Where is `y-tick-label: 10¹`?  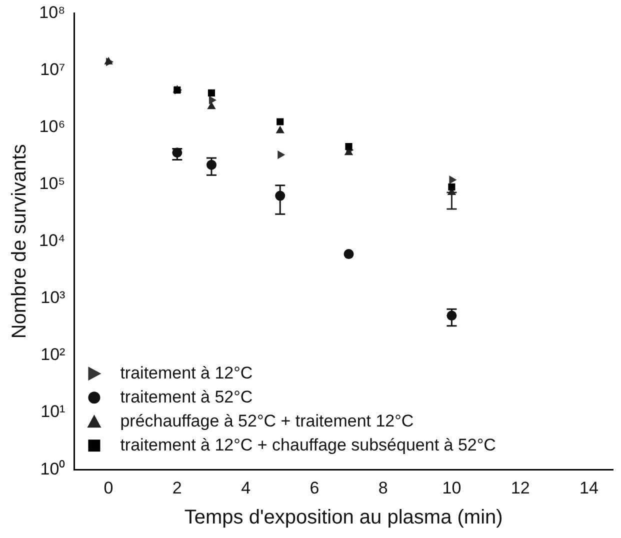
y-tick-label: 10¹ is located at coordinates (53, 412).